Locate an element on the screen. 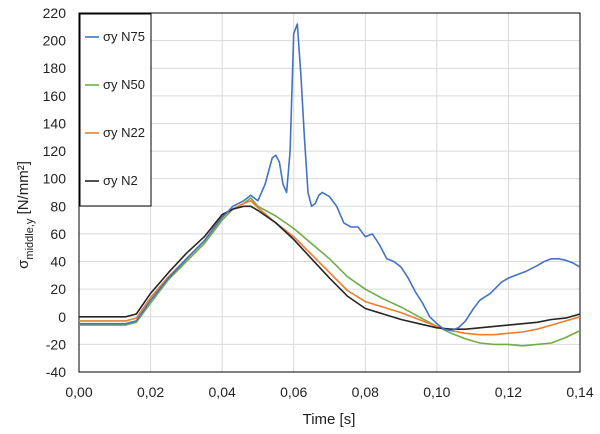 The height and width of the screenshot is (434, 600). x-tick-label: 0,10 is located at coordinates (436, 392).